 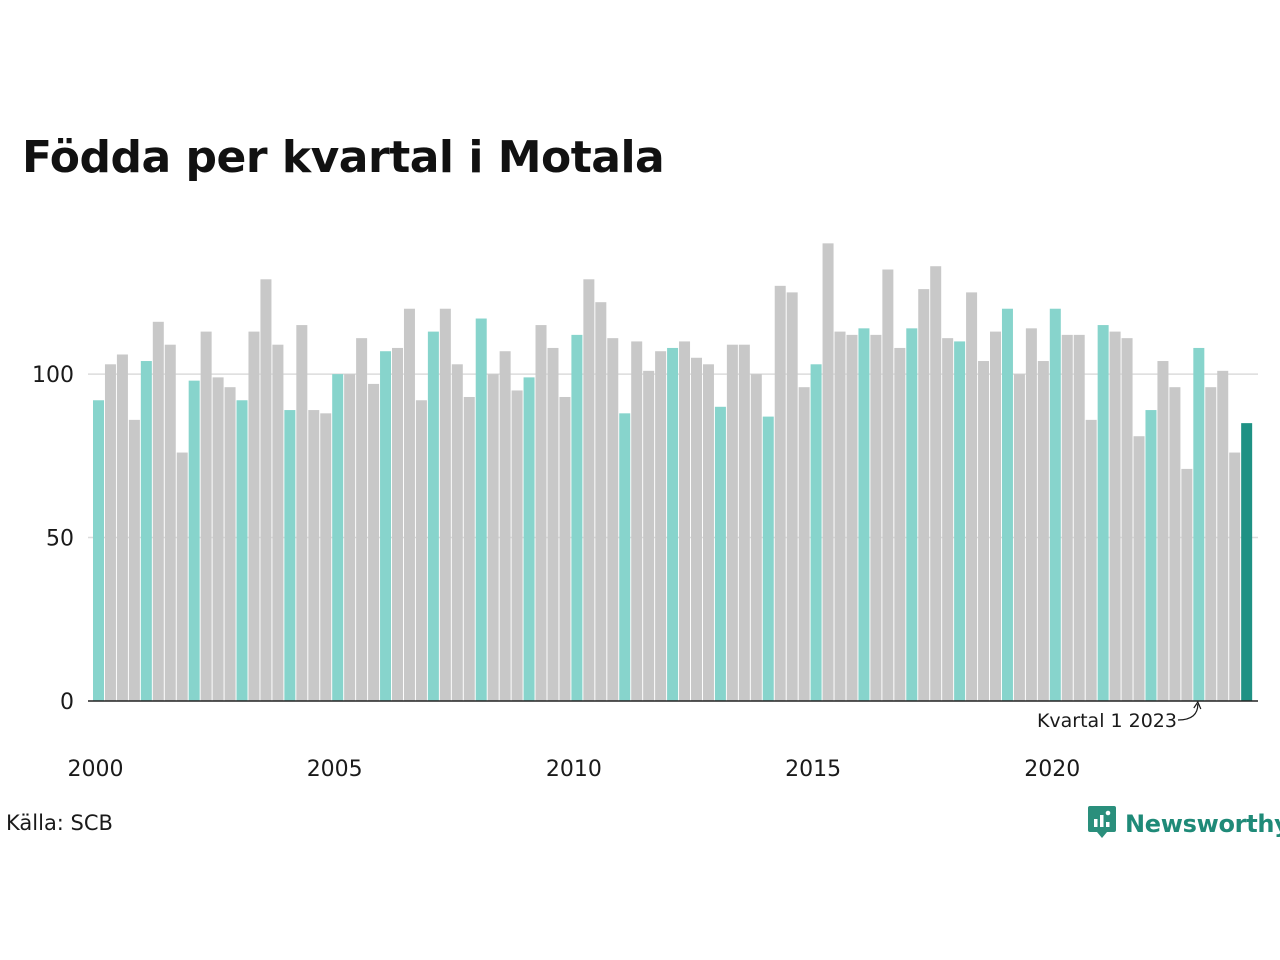 I want to click on newsworthy-logo-icon, so click(x=1102, y=824).